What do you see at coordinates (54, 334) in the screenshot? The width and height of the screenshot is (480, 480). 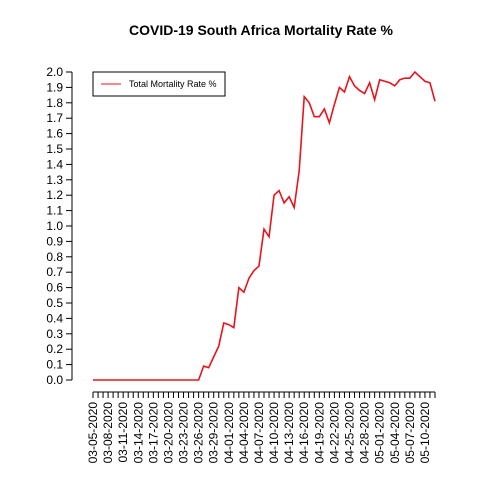 I see `y-tick-label: 0.3` at bounding box center [54, 334].